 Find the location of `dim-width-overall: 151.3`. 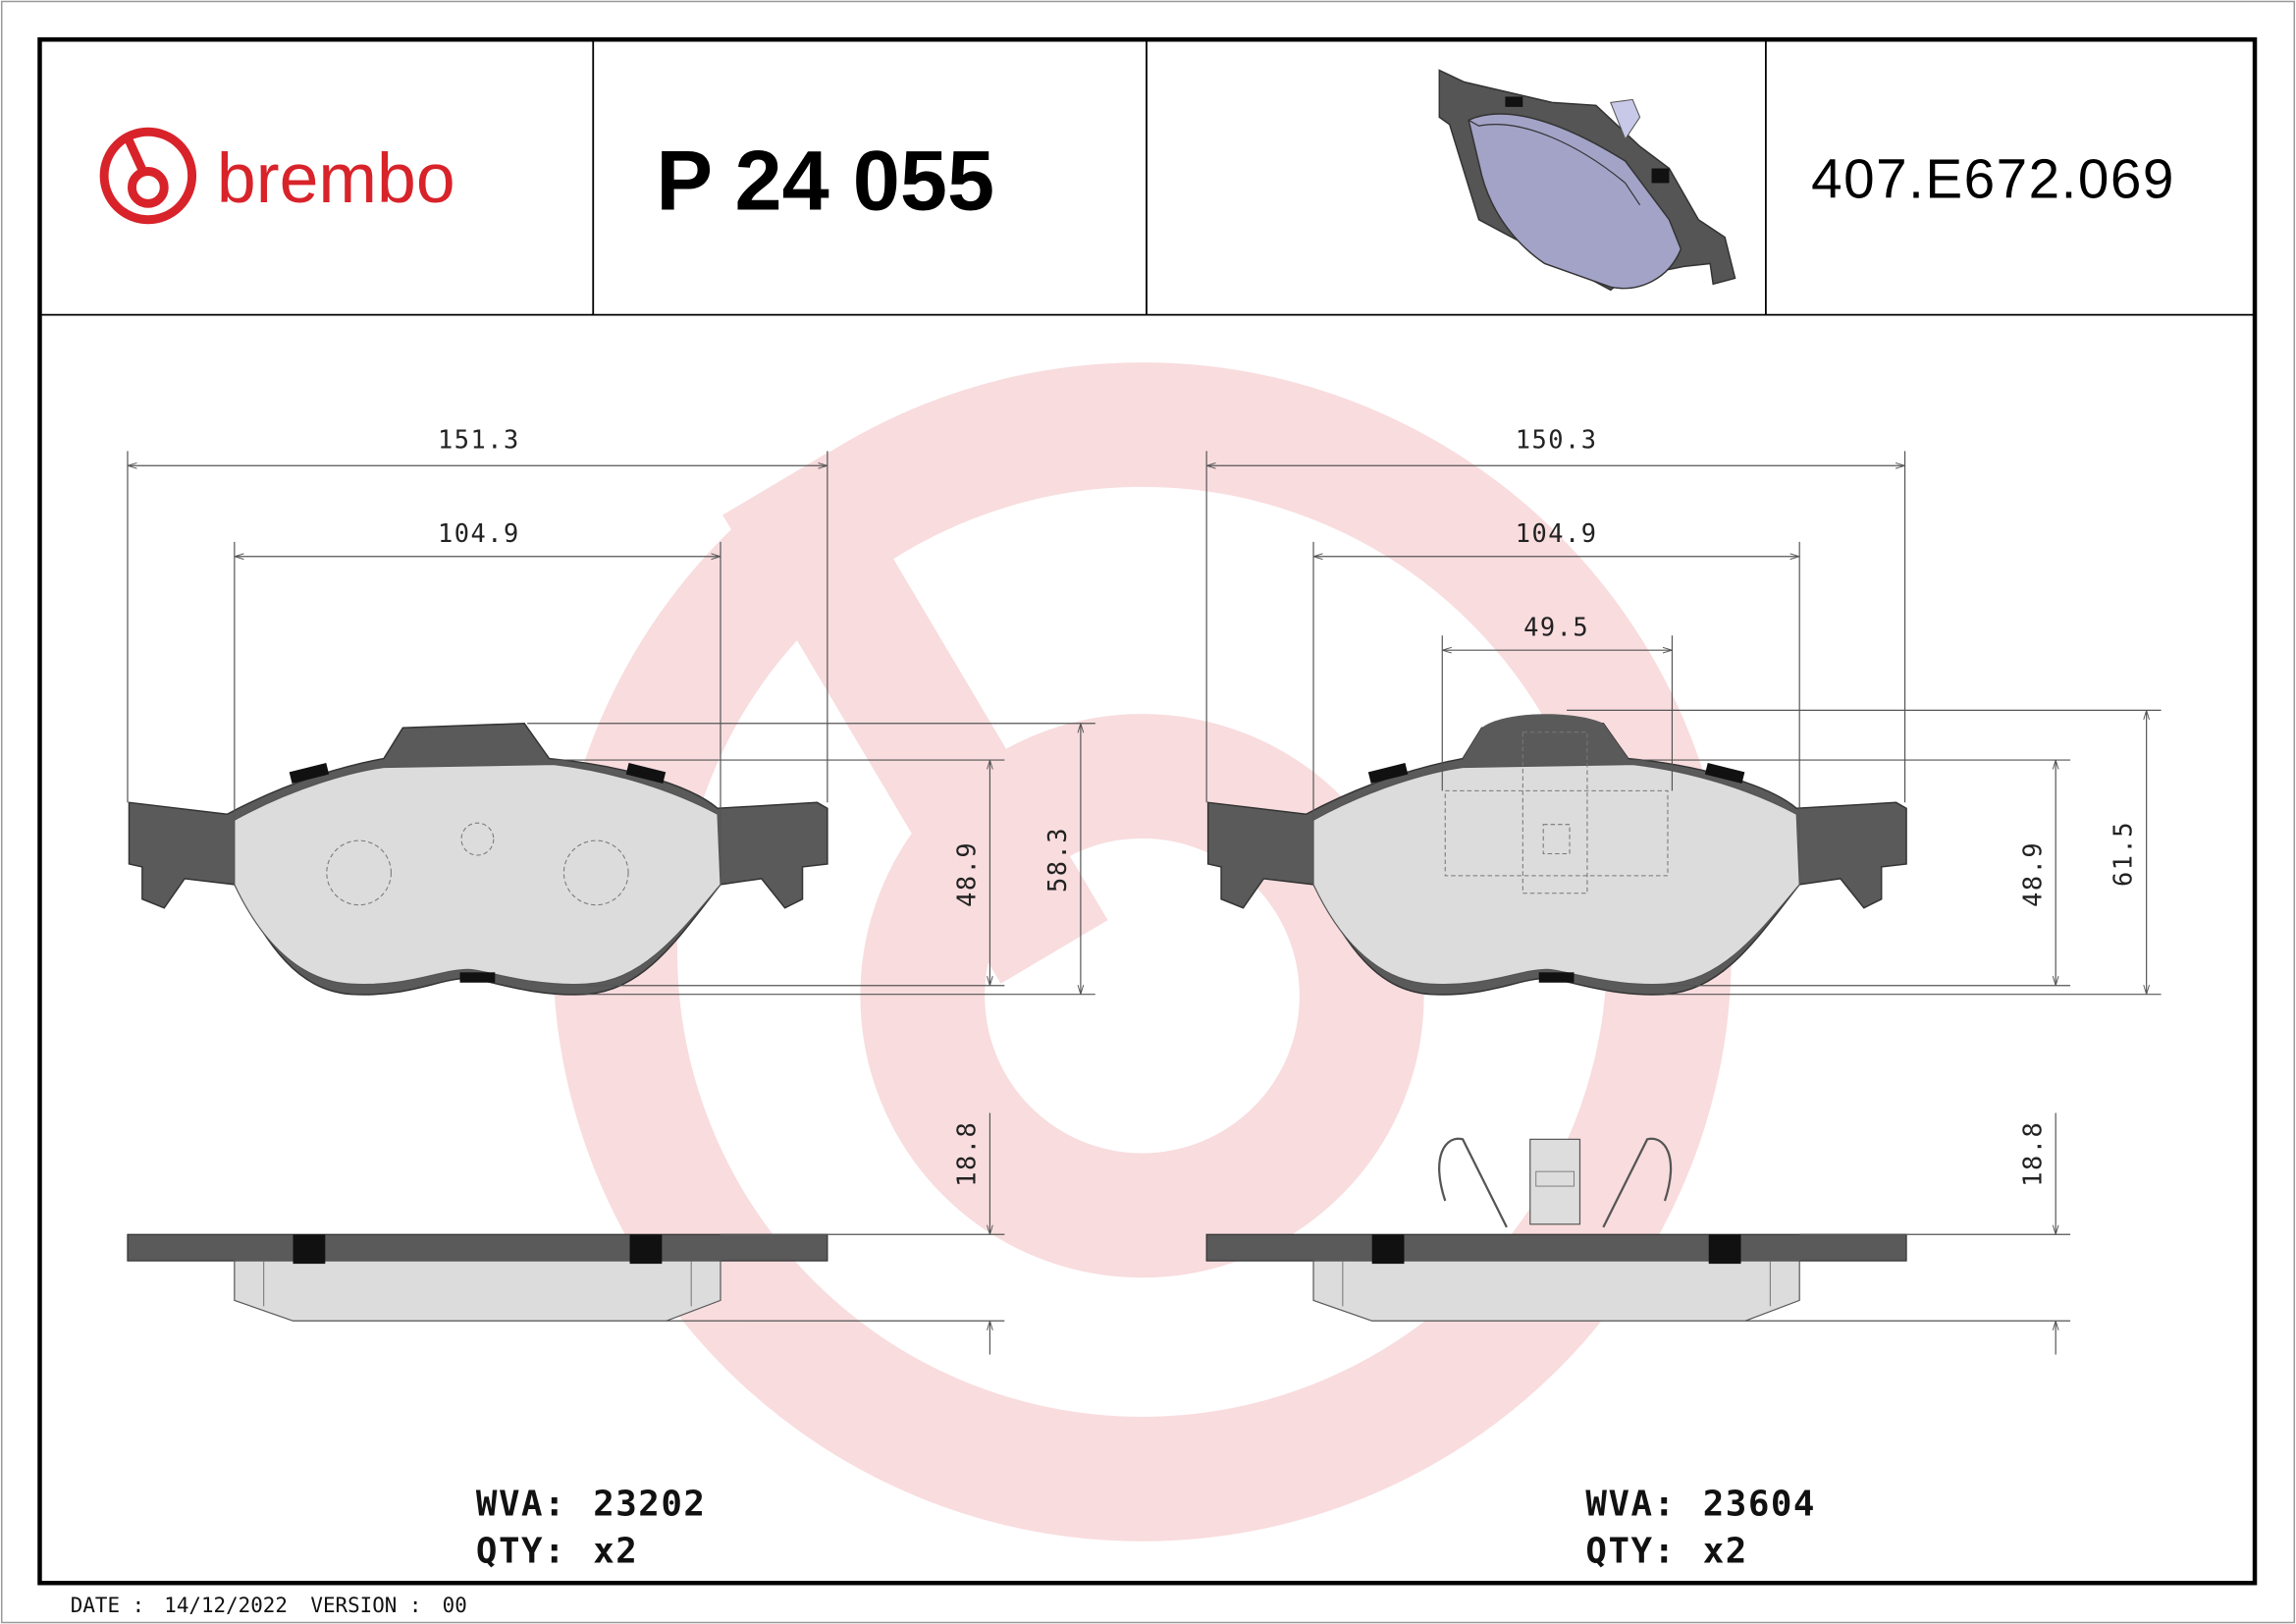

dim-width-overall: 151.3 is located at coordinates (479, 439).